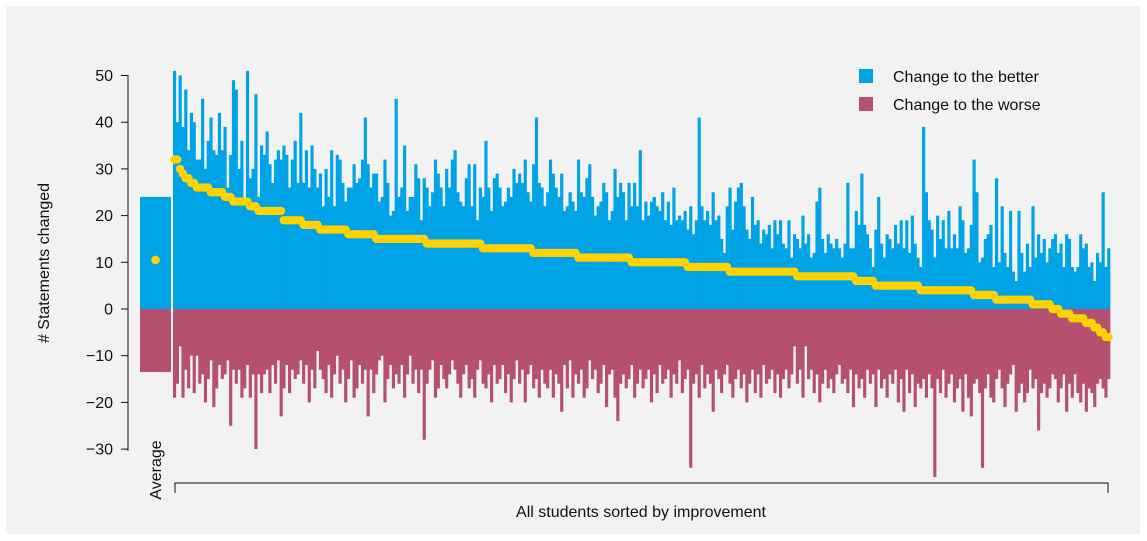 Image resolution: width=1147 pixels, height=541 pixels. What do you see at coordinates (108, 310) in the screenshot?
I see `y-tick-label: 0` at bounding box center [108, 310].